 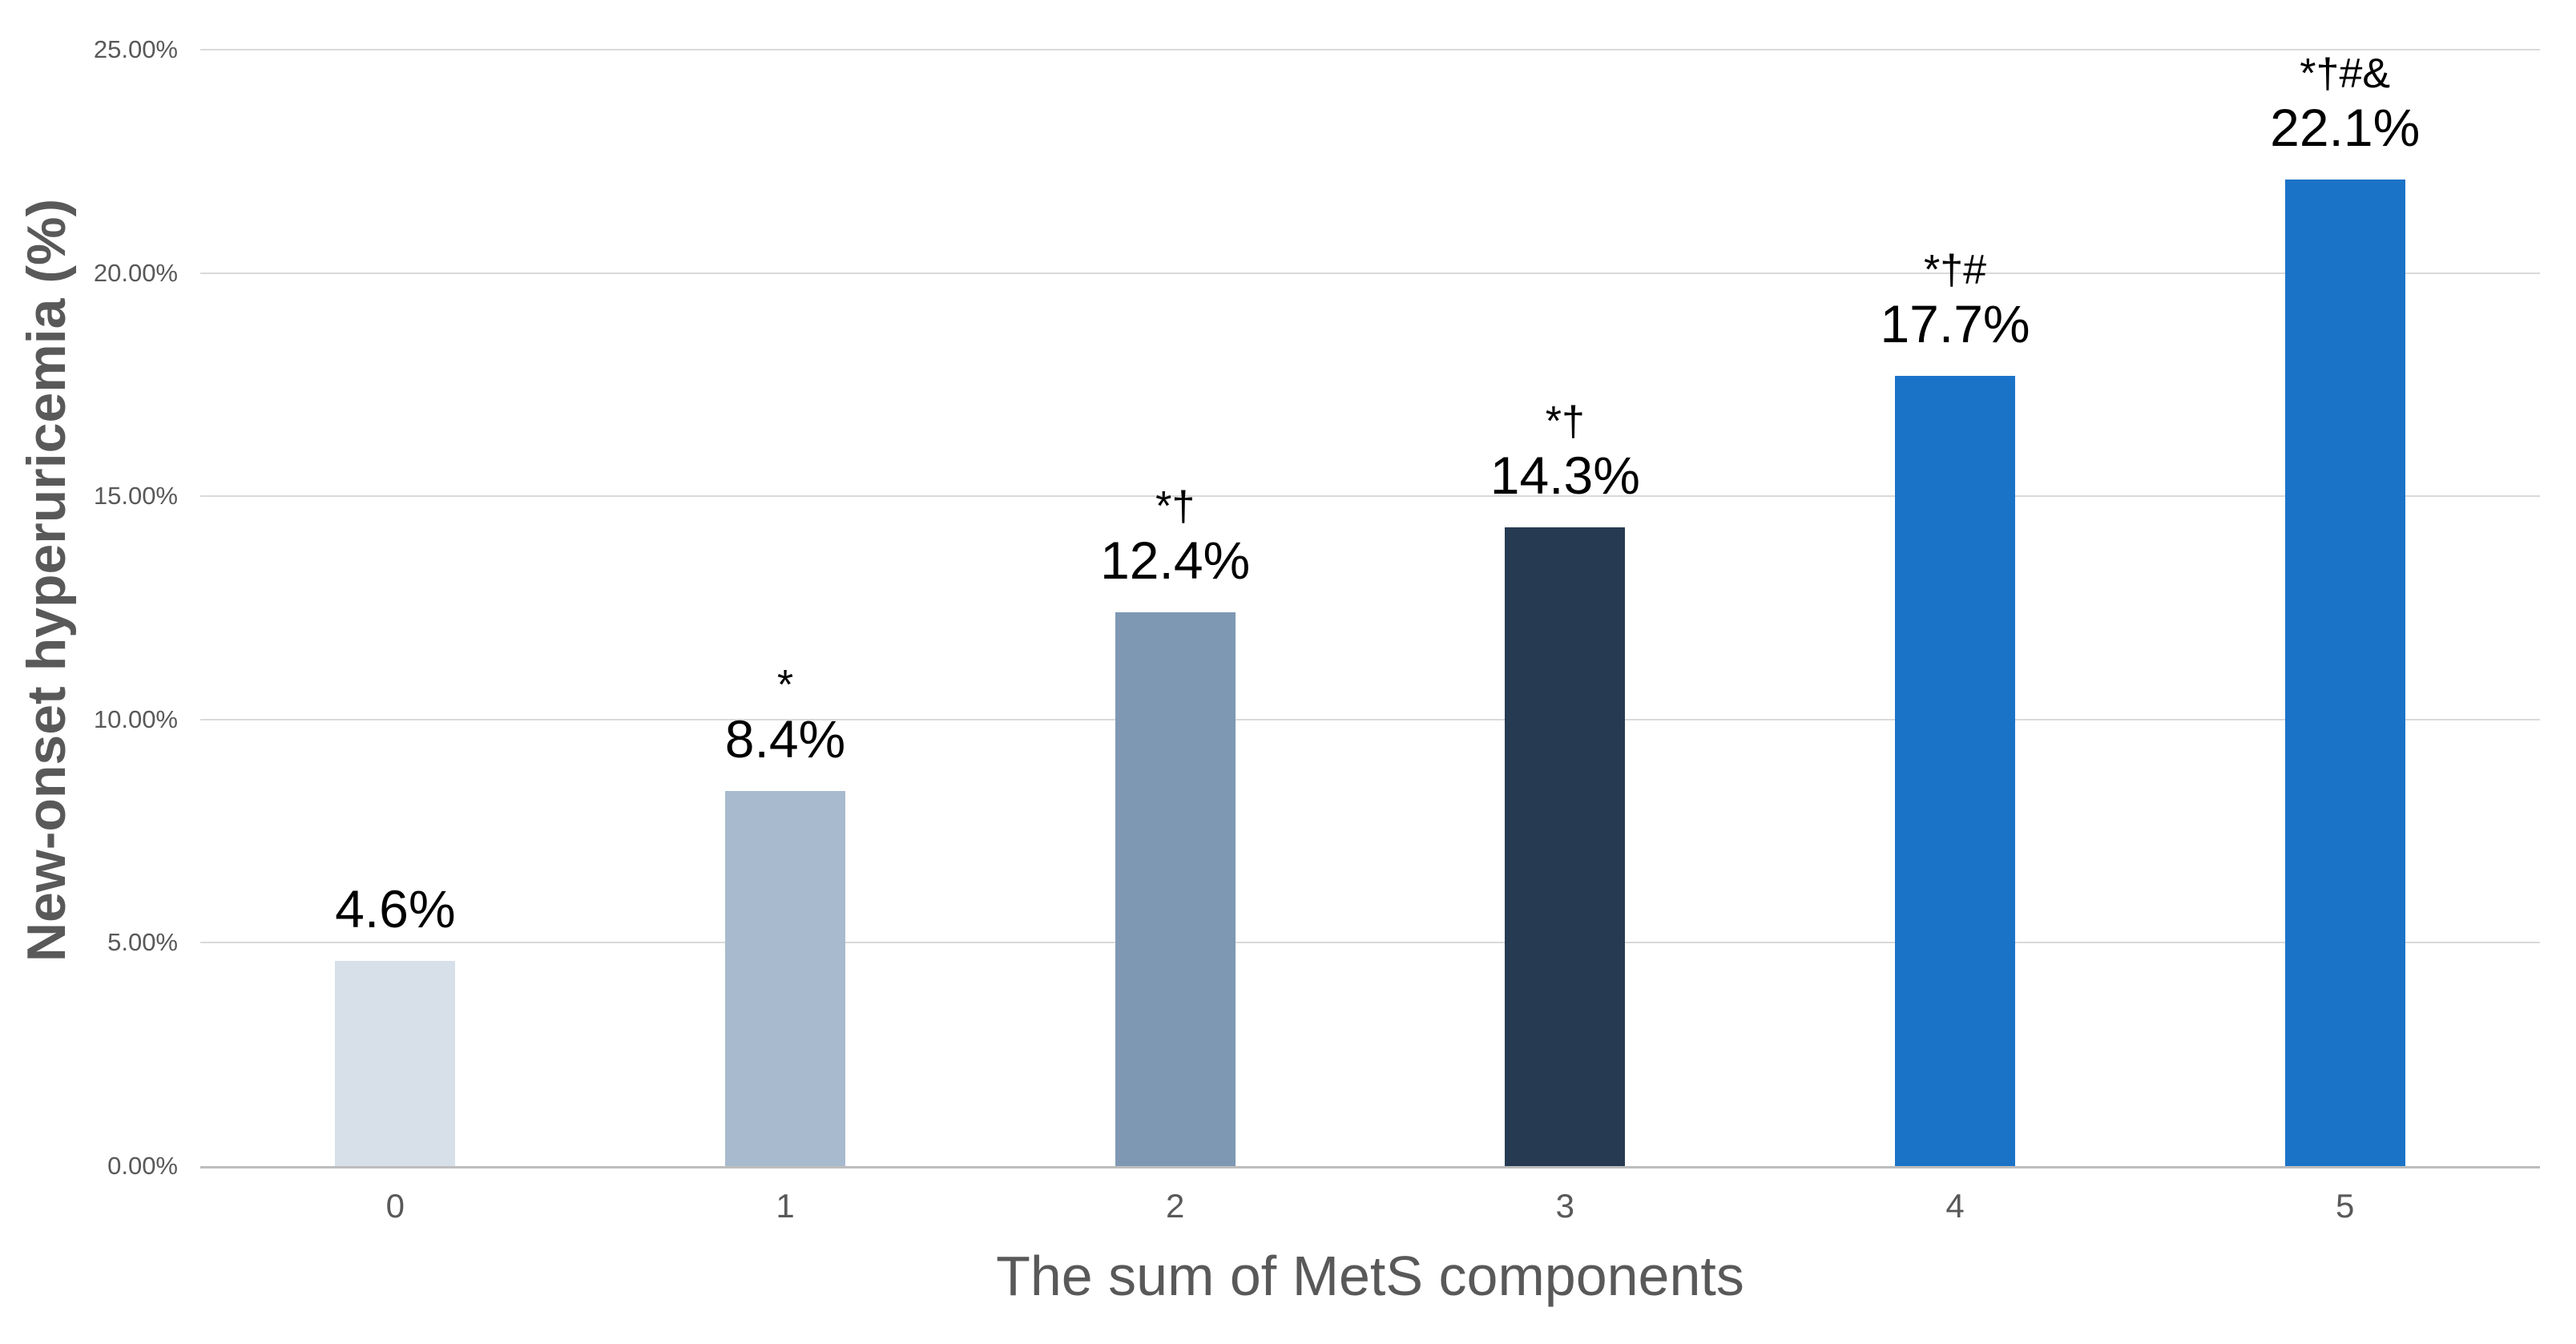 I want to click on significance-annotation: *†#, so click(x=1955, y=269).